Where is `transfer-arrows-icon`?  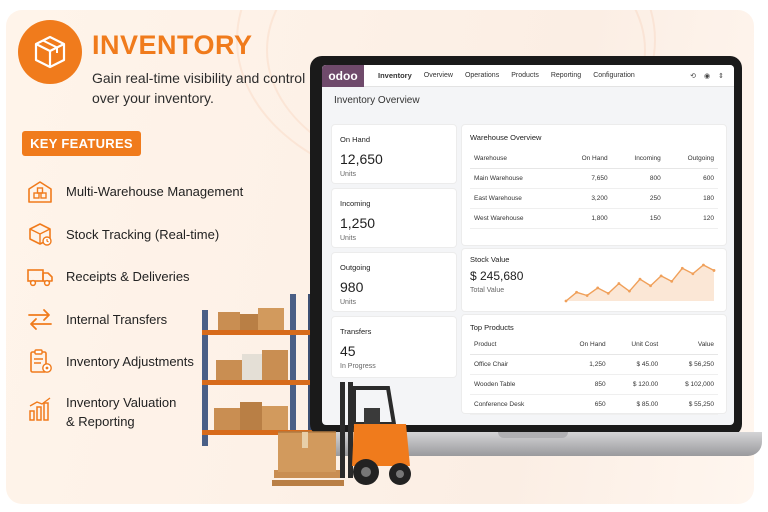
transfer-arrows-icon is located at coordinates (40, 319).